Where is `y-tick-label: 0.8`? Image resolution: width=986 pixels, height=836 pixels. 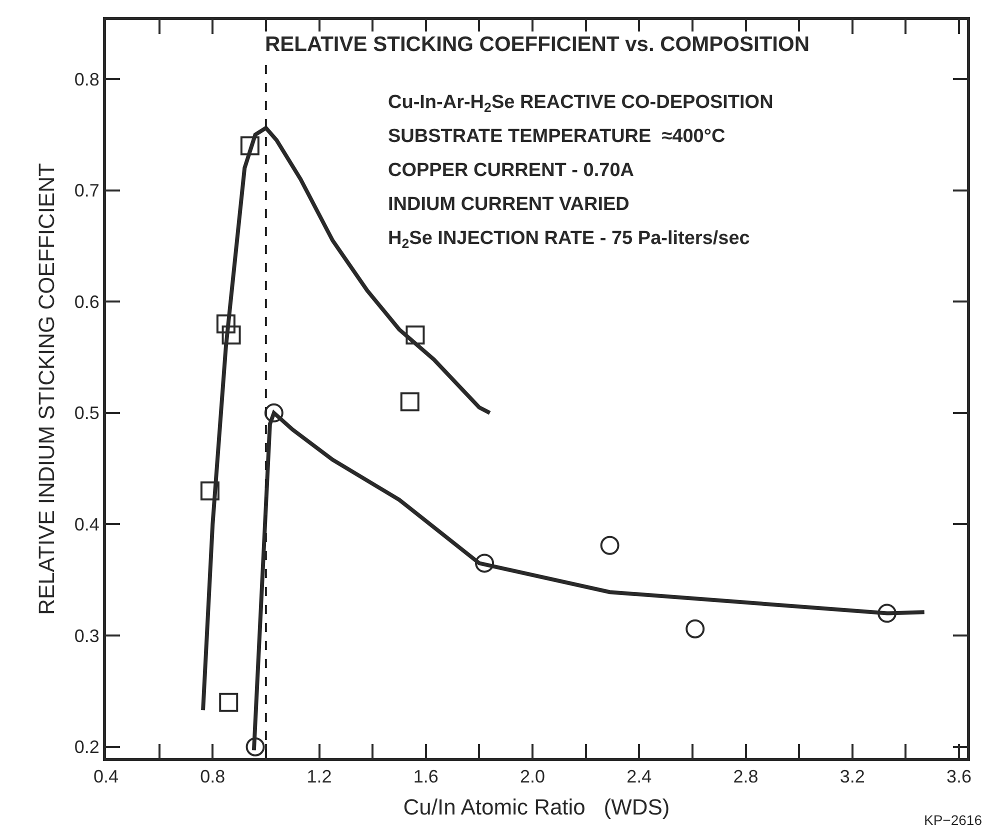 y-tick-label: 0.8 is located at coordinates (87, 79).